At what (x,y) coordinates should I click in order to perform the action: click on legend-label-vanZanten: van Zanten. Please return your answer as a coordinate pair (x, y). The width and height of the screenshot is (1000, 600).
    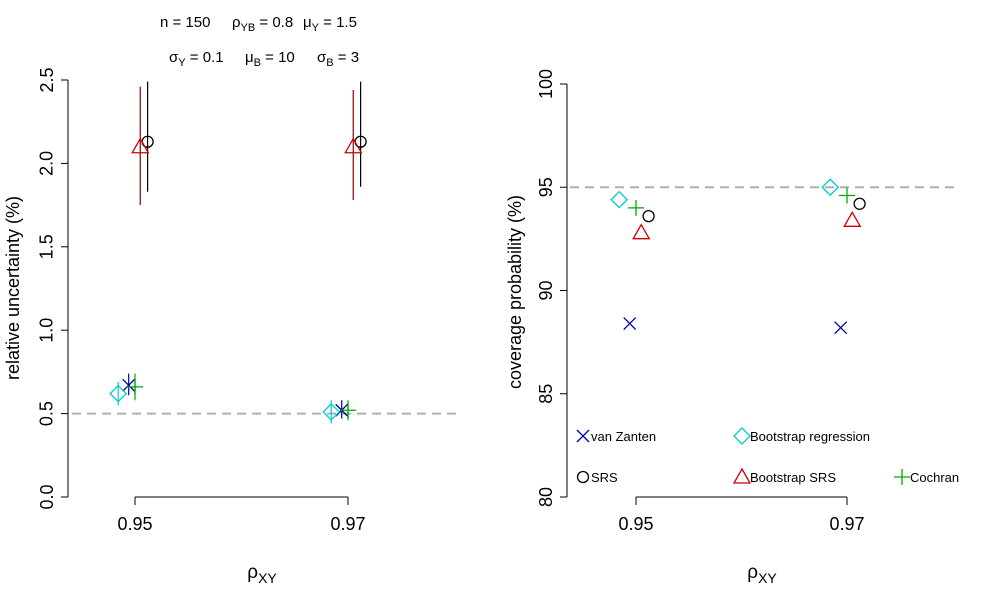
    Looking at the image, I should click on (623, 436).